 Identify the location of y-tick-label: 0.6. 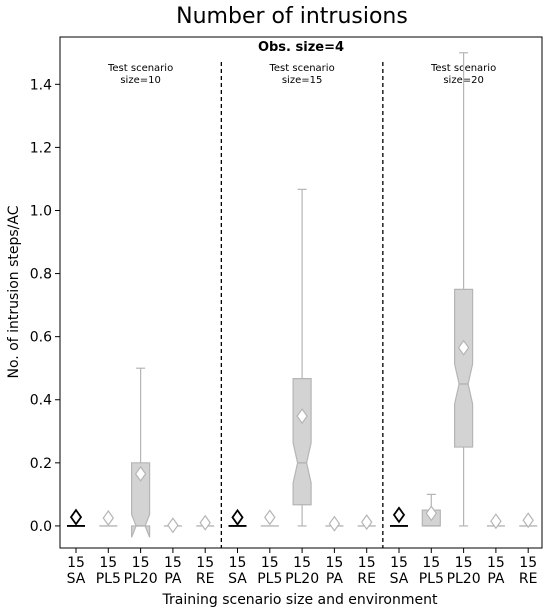
(41, 338).